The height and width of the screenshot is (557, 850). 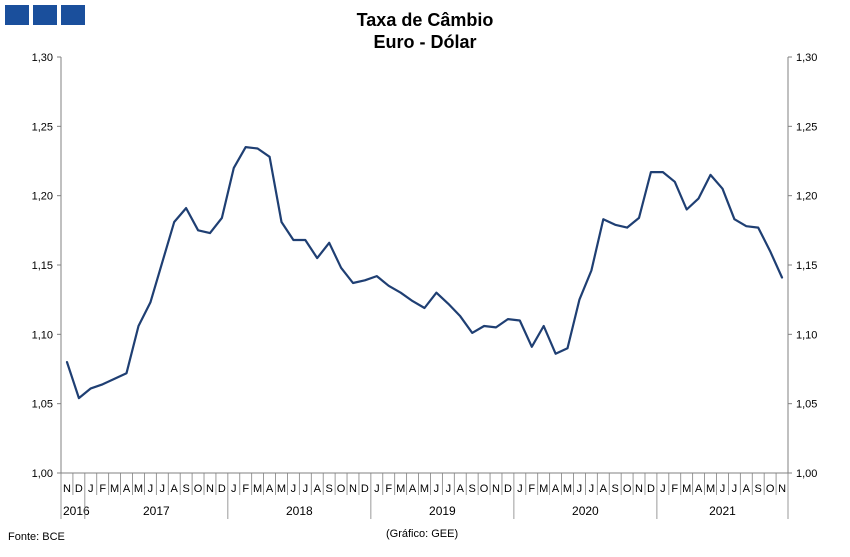 What do you see at coordinates (442, 511) in the screenshot?
I see `year-label: 2019` at bounding box center [442, 511].